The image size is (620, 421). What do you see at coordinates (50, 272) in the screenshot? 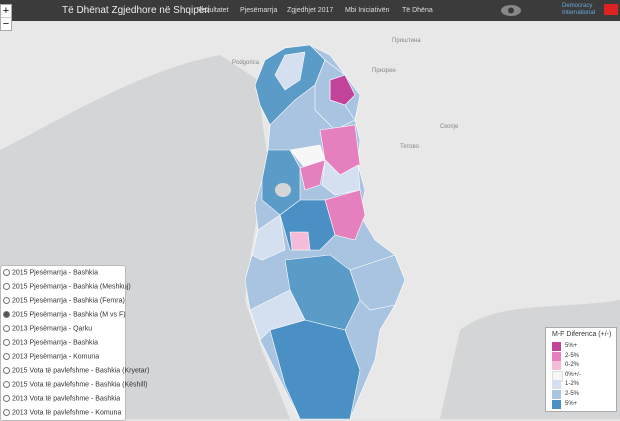
I see `layer-option: 2015 Pjesëmarrja - Bashkia` at bounding box center [50, 272].